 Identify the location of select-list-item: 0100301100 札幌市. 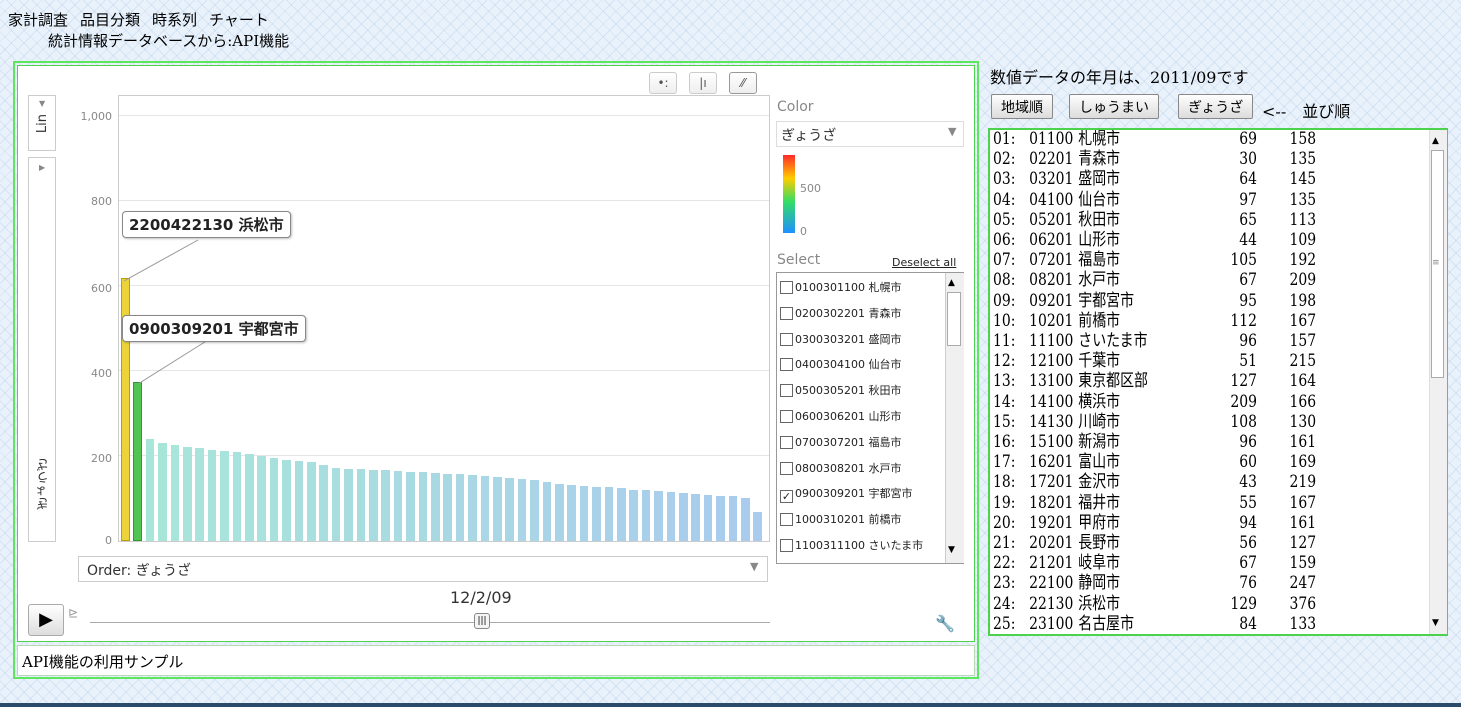
(840, 289).